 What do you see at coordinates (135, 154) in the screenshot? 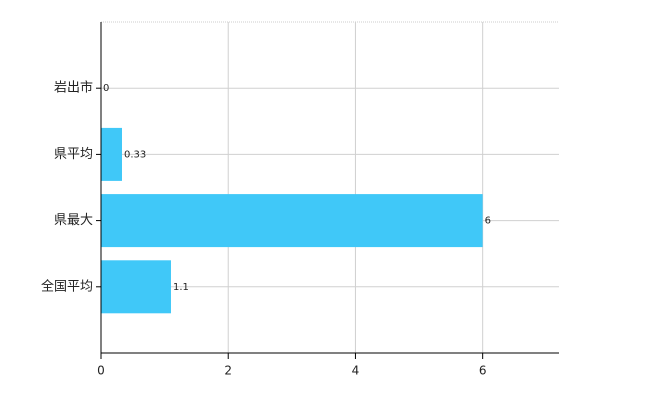
I see `value-label: 0.33` at bounding box center [135, 154].